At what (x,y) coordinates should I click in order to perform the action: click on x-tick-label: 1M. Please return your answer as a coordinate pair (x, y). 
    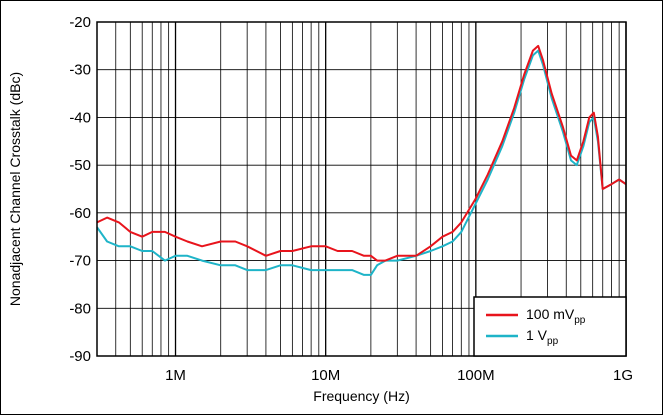
    Looking at the image, I should click on (175, 375).